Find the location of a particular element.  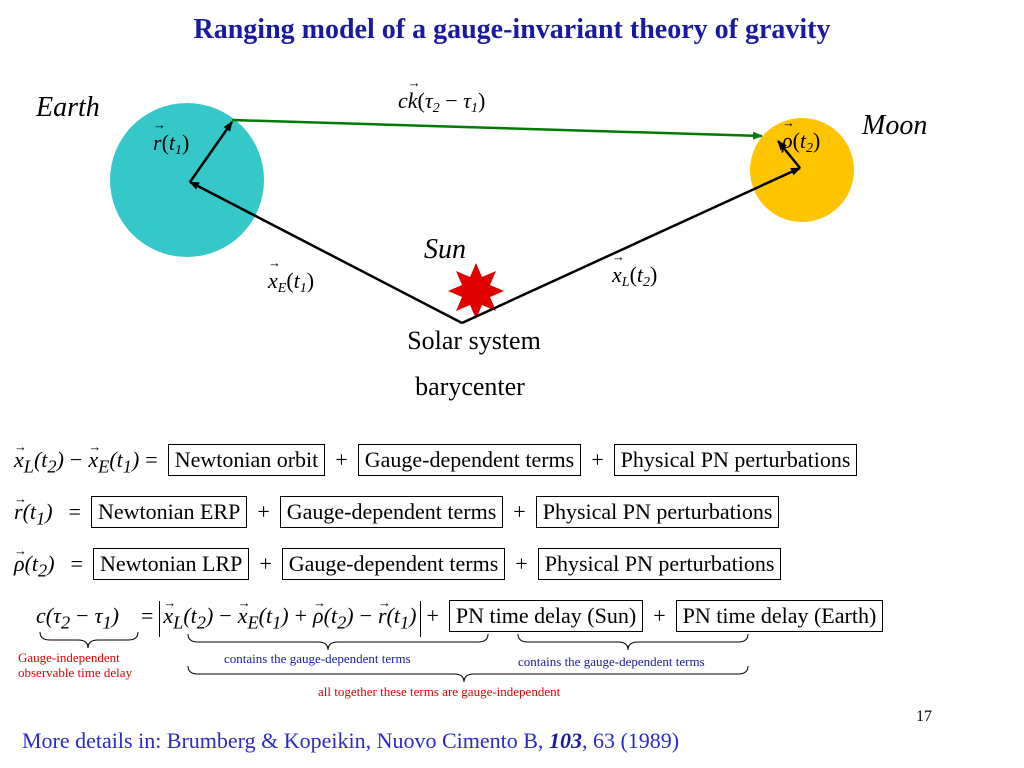

earth-ranging-vector is located at coordinates (211, 152).